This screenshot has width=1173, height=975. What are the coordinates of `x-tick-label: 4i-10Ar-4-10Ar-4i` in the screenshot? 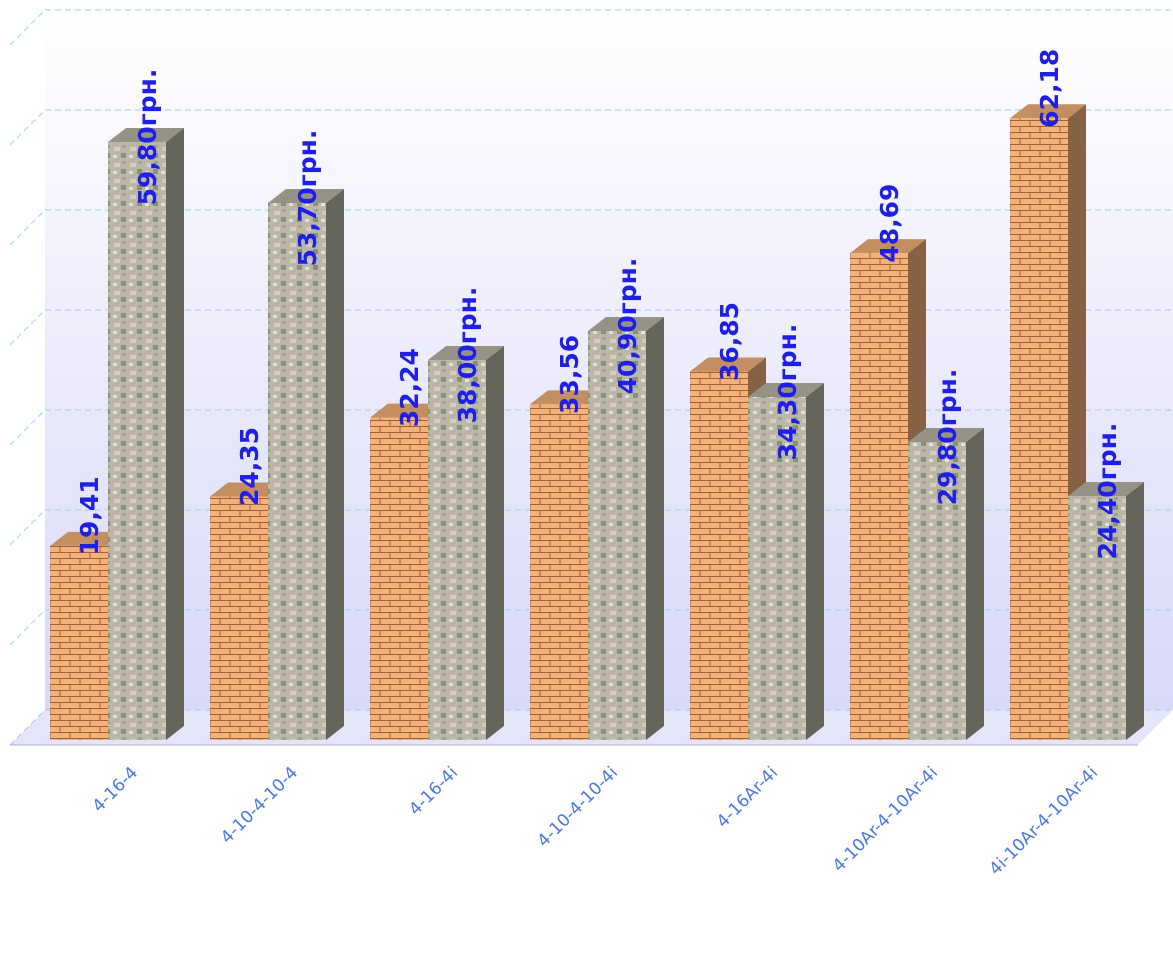 It's located at (1044, 821).